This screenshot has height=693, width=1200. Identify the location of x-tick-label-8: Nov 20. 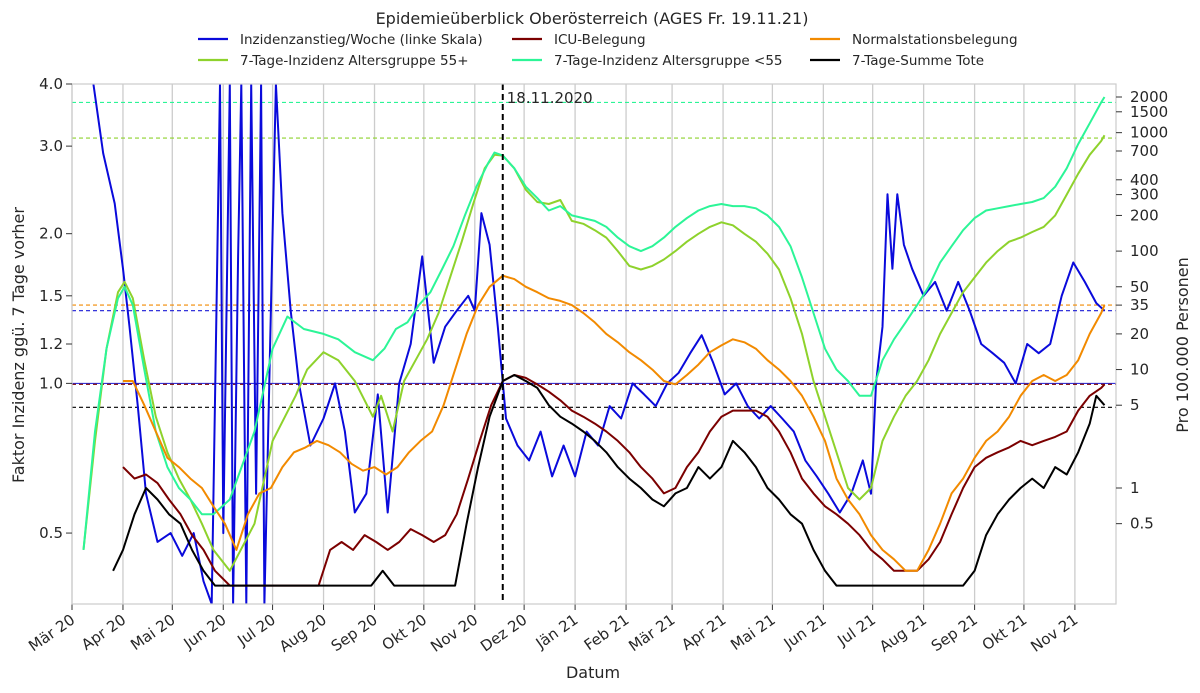
(454, 633).